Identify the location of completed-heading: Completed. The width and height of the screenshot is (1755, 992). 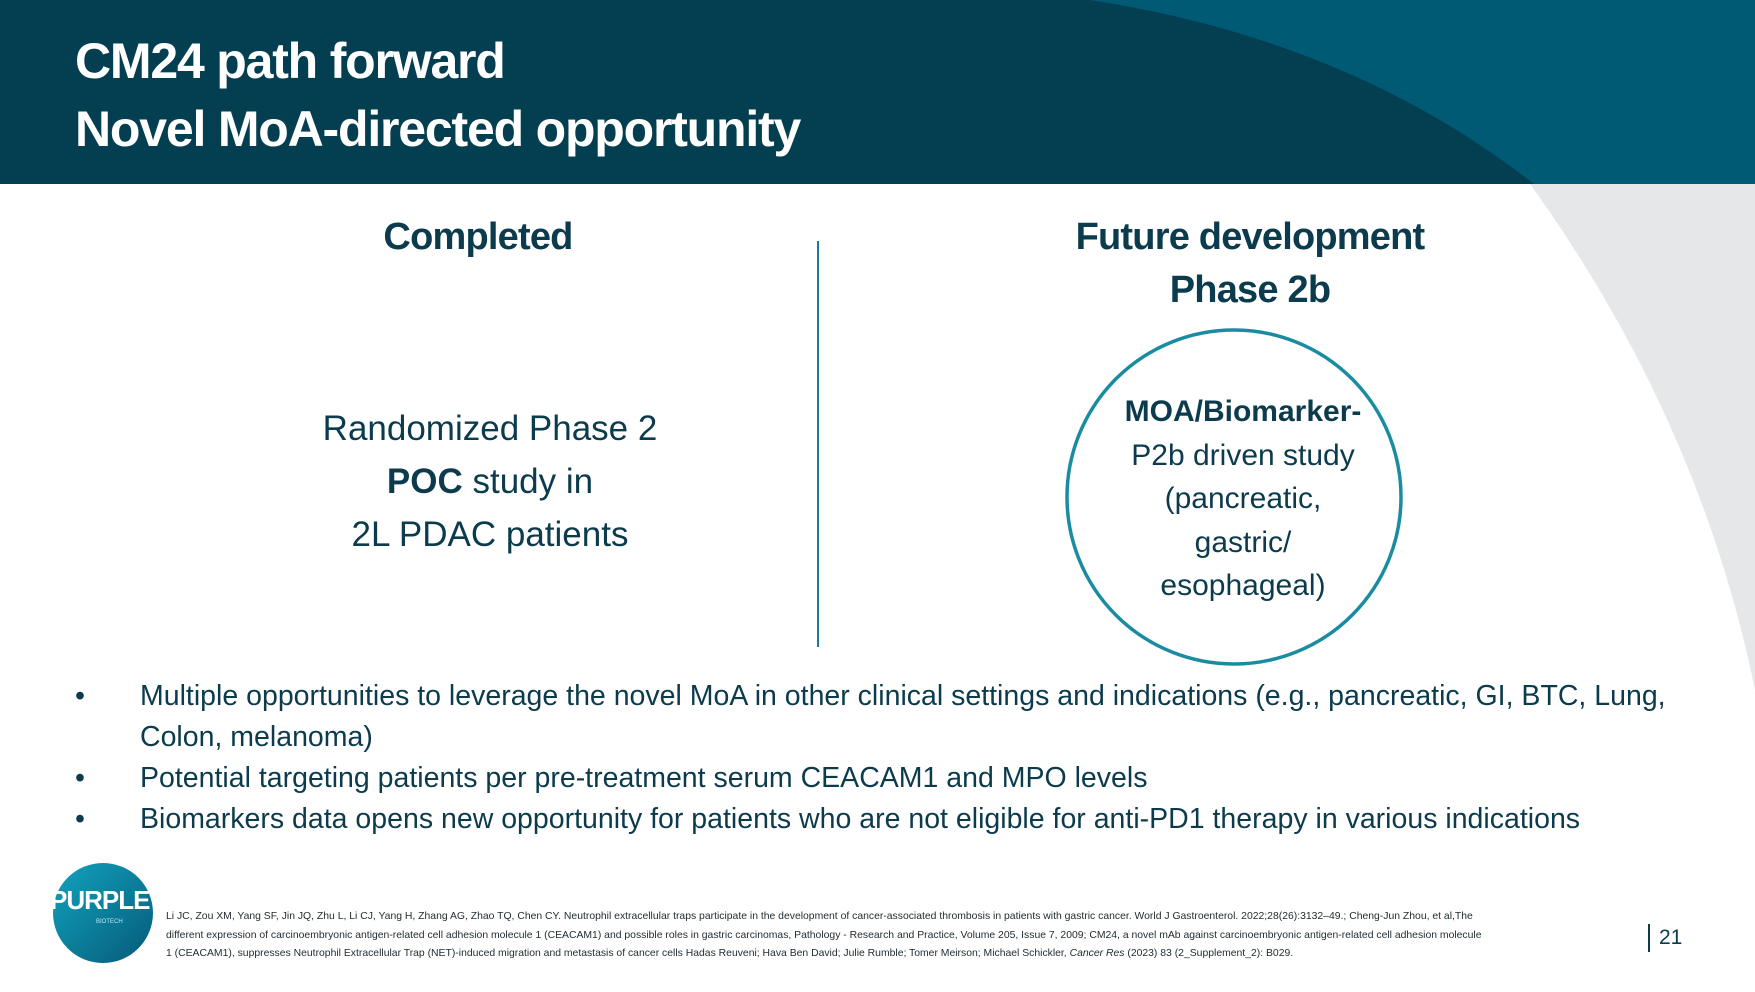
(478, 237).